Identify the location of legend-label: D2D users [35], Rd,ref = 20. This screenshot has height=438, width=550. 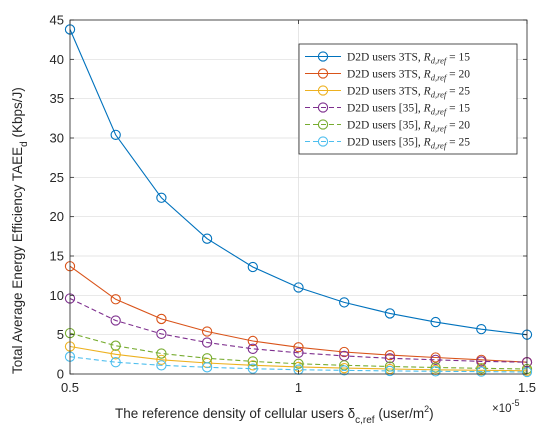
(408, 127).